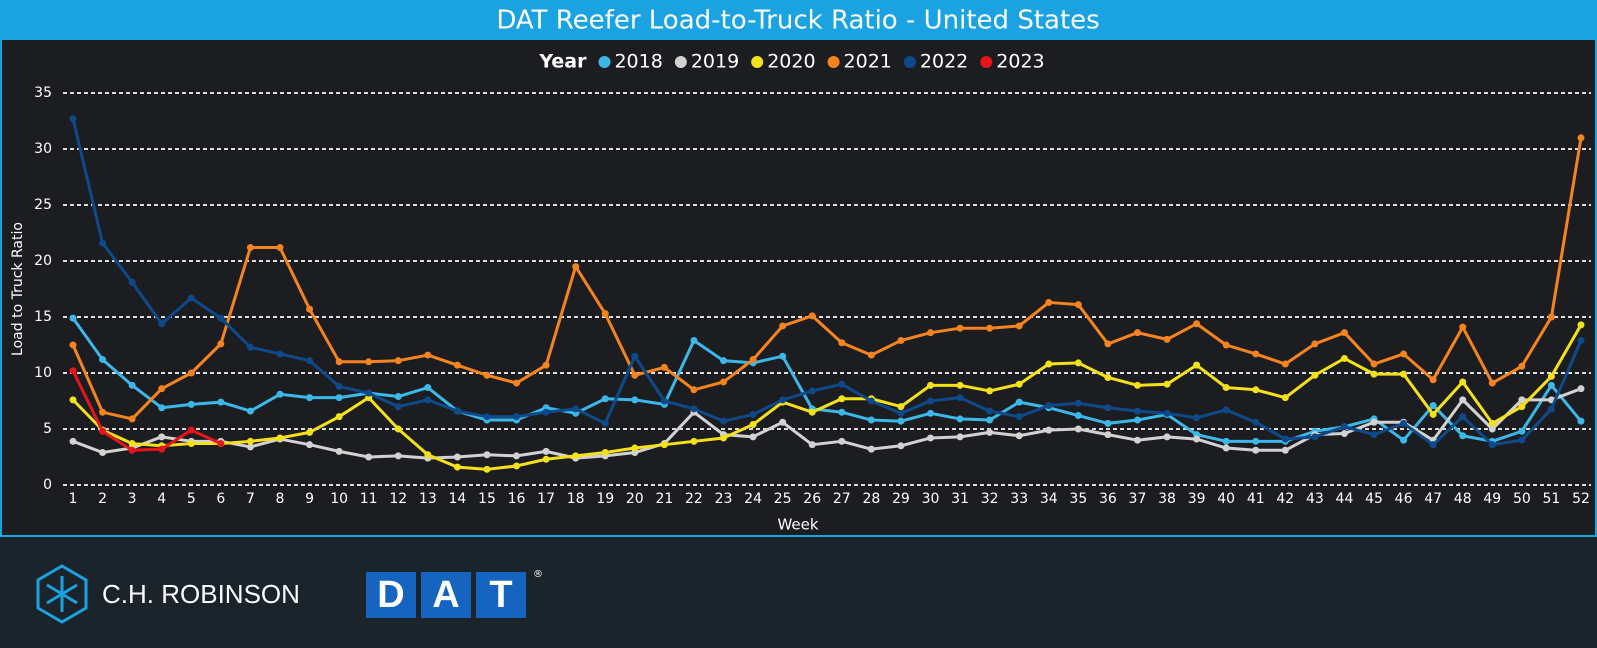  Describe the element at coordinates (1404, 499) in the screenshot. I see `x-tick-label: 46` at that location.